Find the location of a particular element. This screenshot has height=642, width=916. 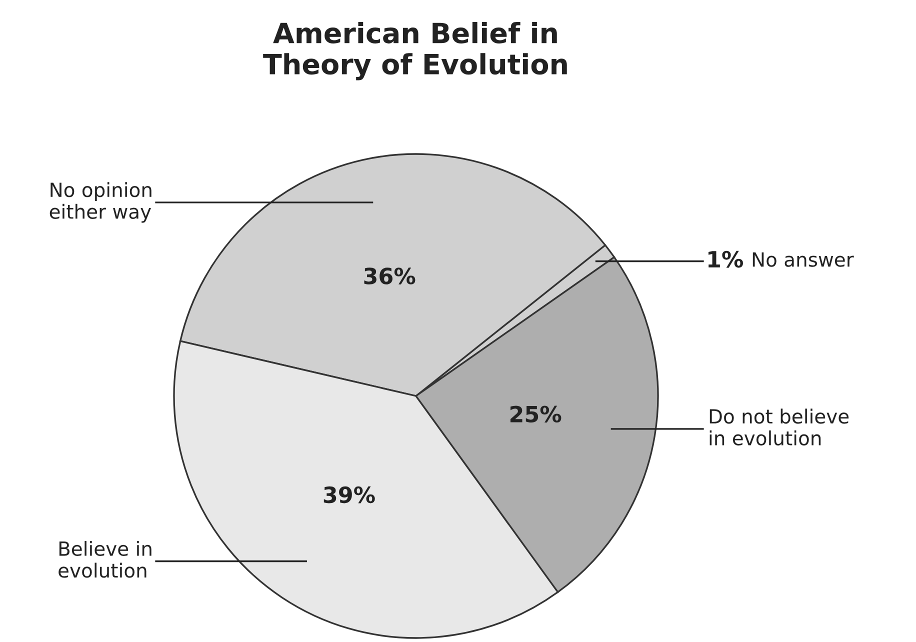

data-label: 39% is located at coordinates (349, 495).